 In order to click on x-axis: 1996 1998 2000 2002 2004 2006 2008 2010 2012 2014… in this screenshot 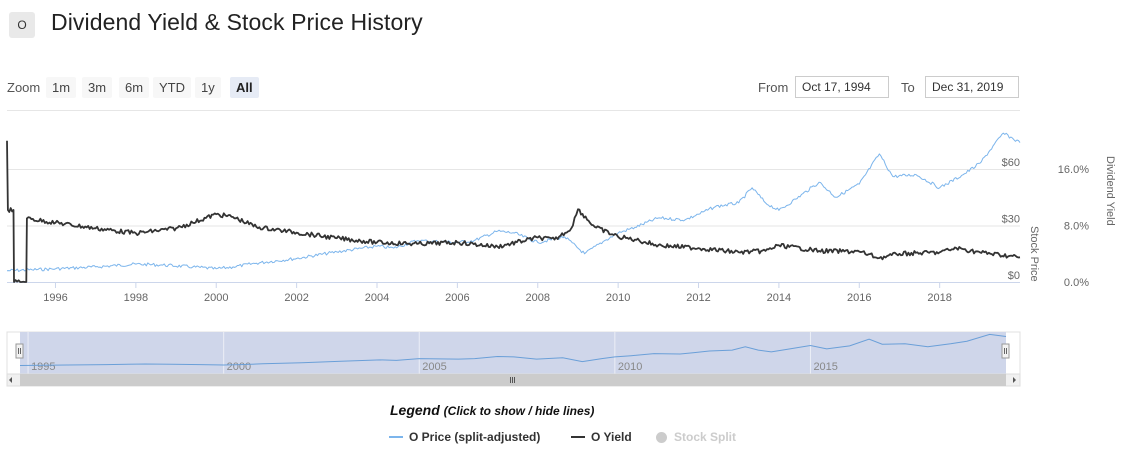, I will do `click(513, 293)`.